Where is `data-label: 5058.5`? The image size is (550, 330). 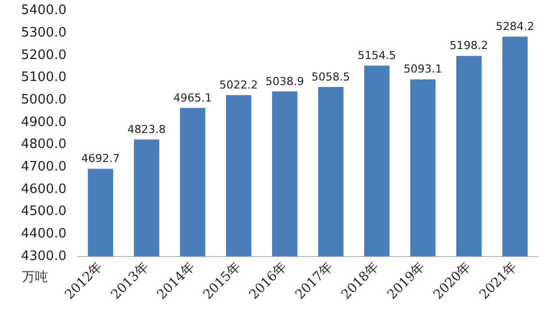 data-label: 5058.5 is located at coordinates (331, 77).